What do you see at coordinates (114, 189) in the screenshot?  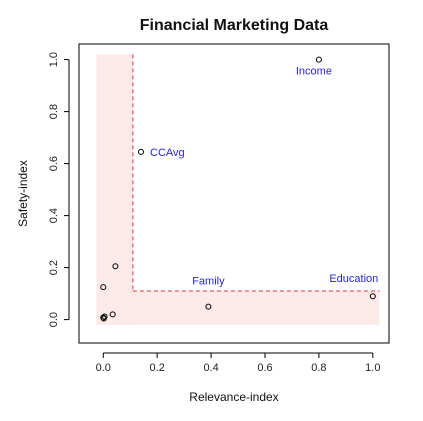 I see `low-relevance-region` at bounding box center [114, 189].